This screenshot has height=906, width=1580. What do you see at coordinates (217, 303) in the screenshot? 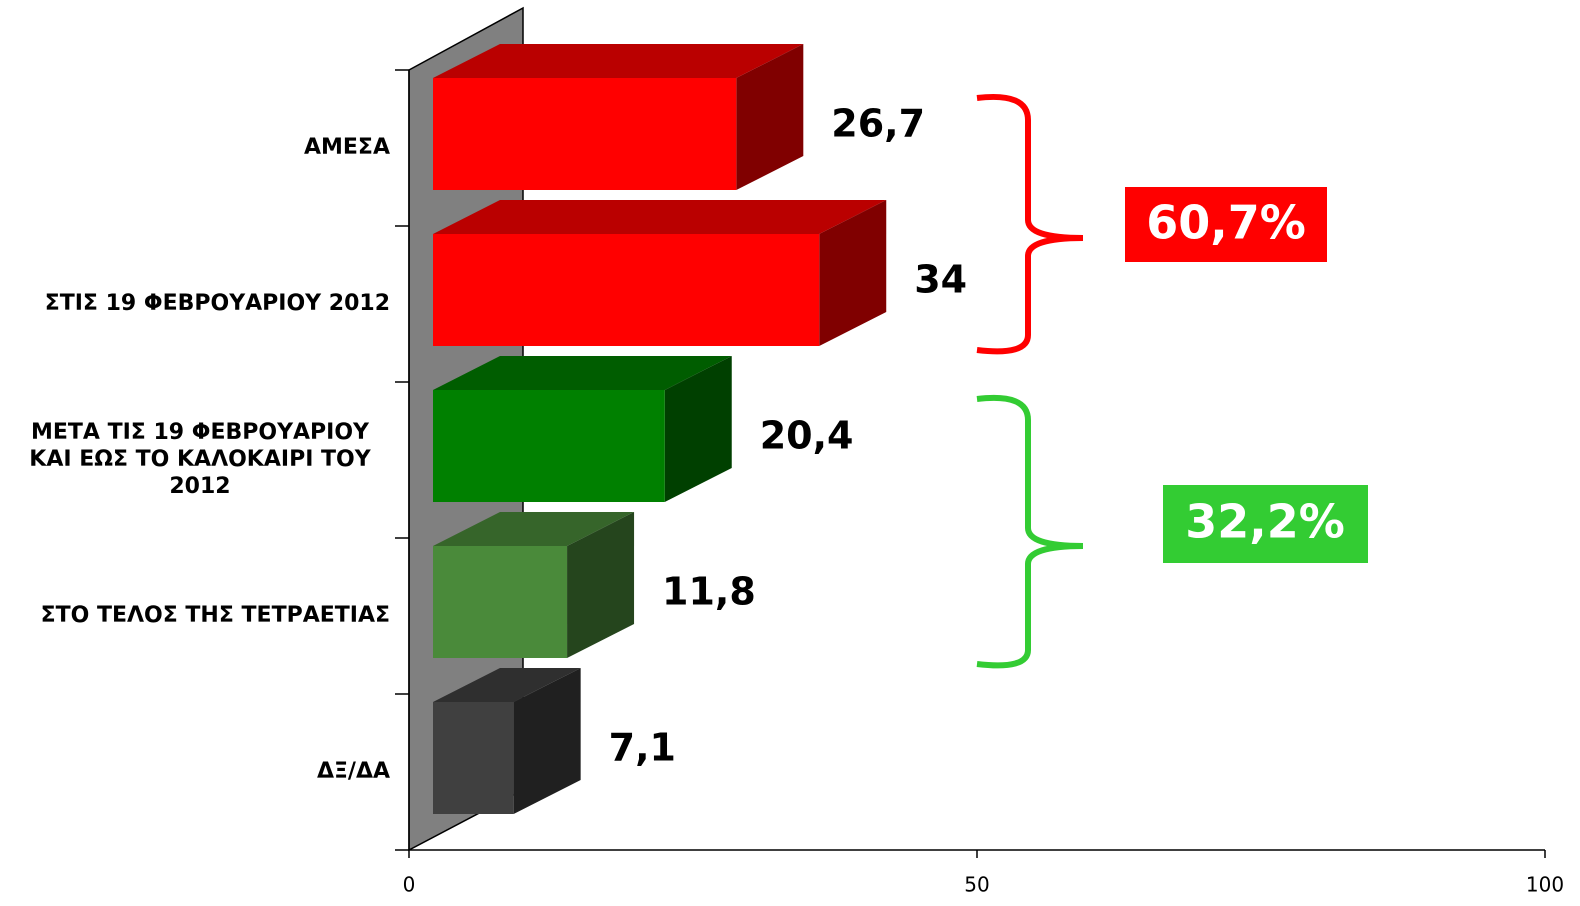
I see `y-tick-label: ΣΤΙΣ 19 ΦΕΒΡΟΥΑΡΙΟΥ 2012` at bounding box center [217, 303].